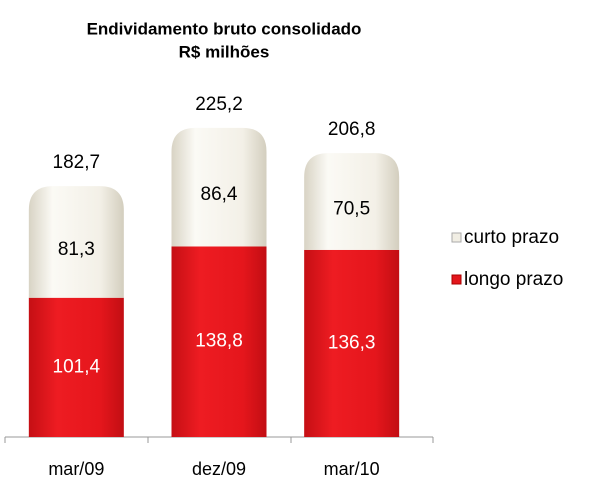 The width and height of the screenshot is (605, 488). Describe the element at coordinates (224, 51) in the screenshot. I see `chart-subtitle: R$ milhões` at that location.